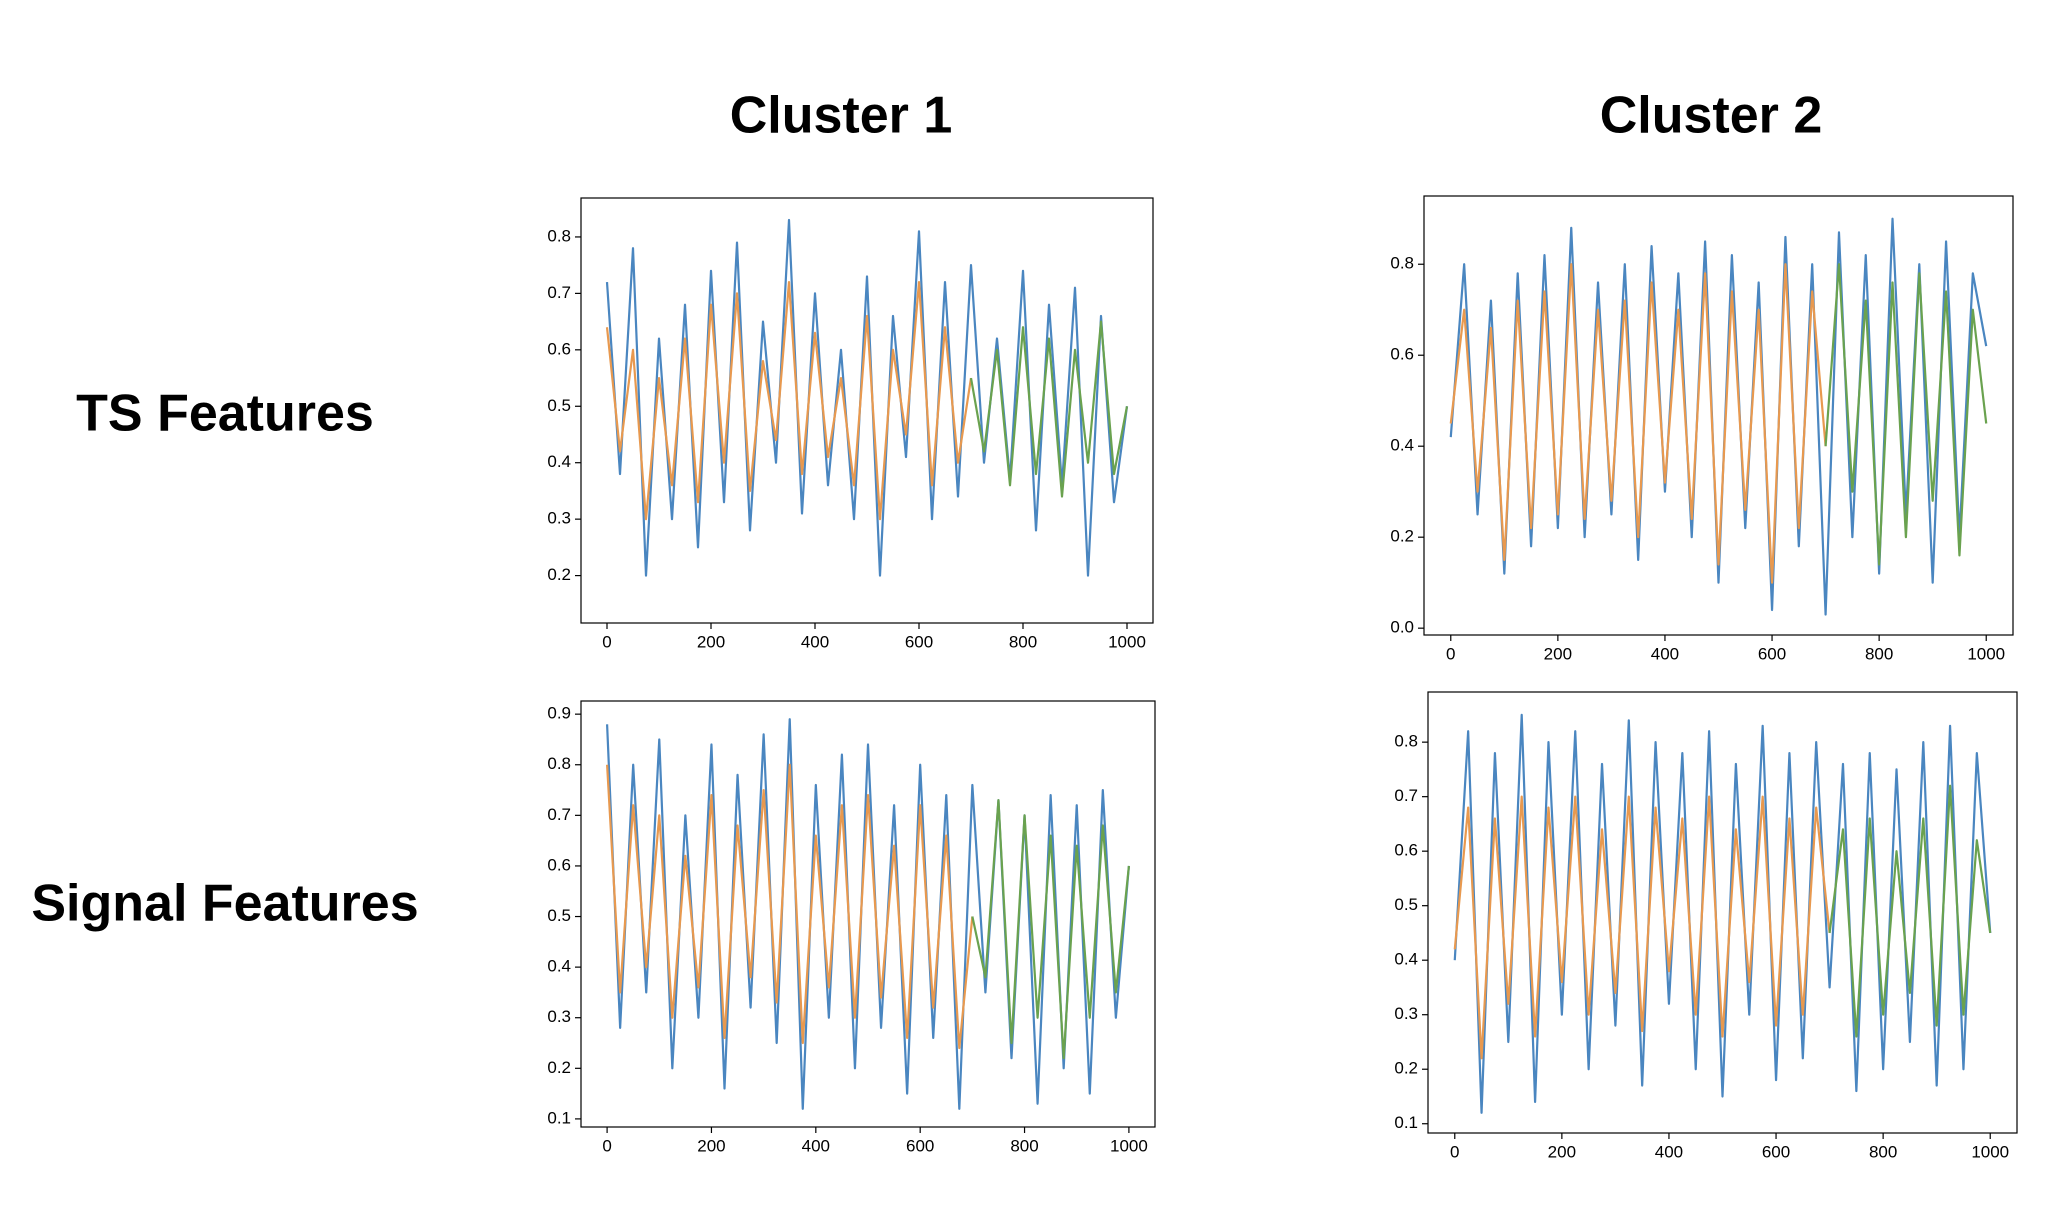 This screenshot has height=1208, width=2050. Describe the element at coordinates (559, 713) in the screenshot. I see `y-tick-label: 0.9` at that location.